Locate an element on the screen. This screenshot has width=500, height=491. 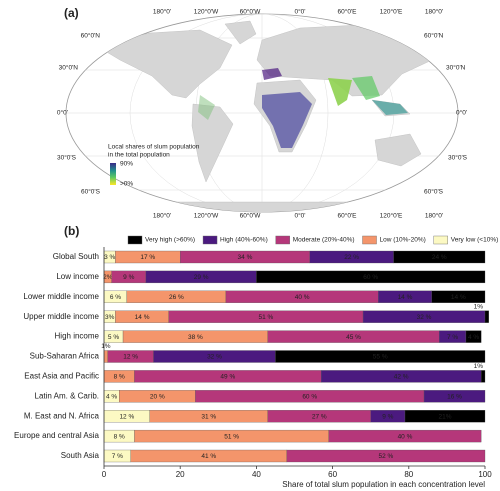
map-legend-title: Local shares of slum population is located at coordinates (154, 147).